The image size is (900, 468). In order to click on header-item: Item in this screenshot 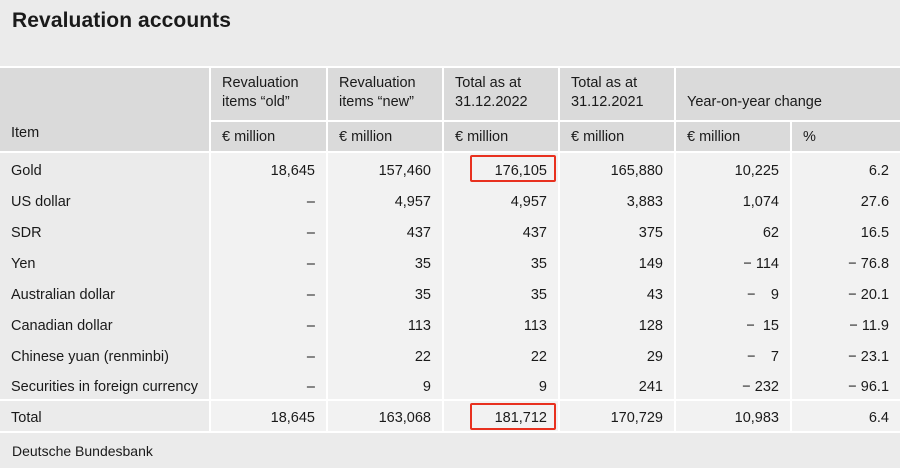, I will do `click(105, 109)`.